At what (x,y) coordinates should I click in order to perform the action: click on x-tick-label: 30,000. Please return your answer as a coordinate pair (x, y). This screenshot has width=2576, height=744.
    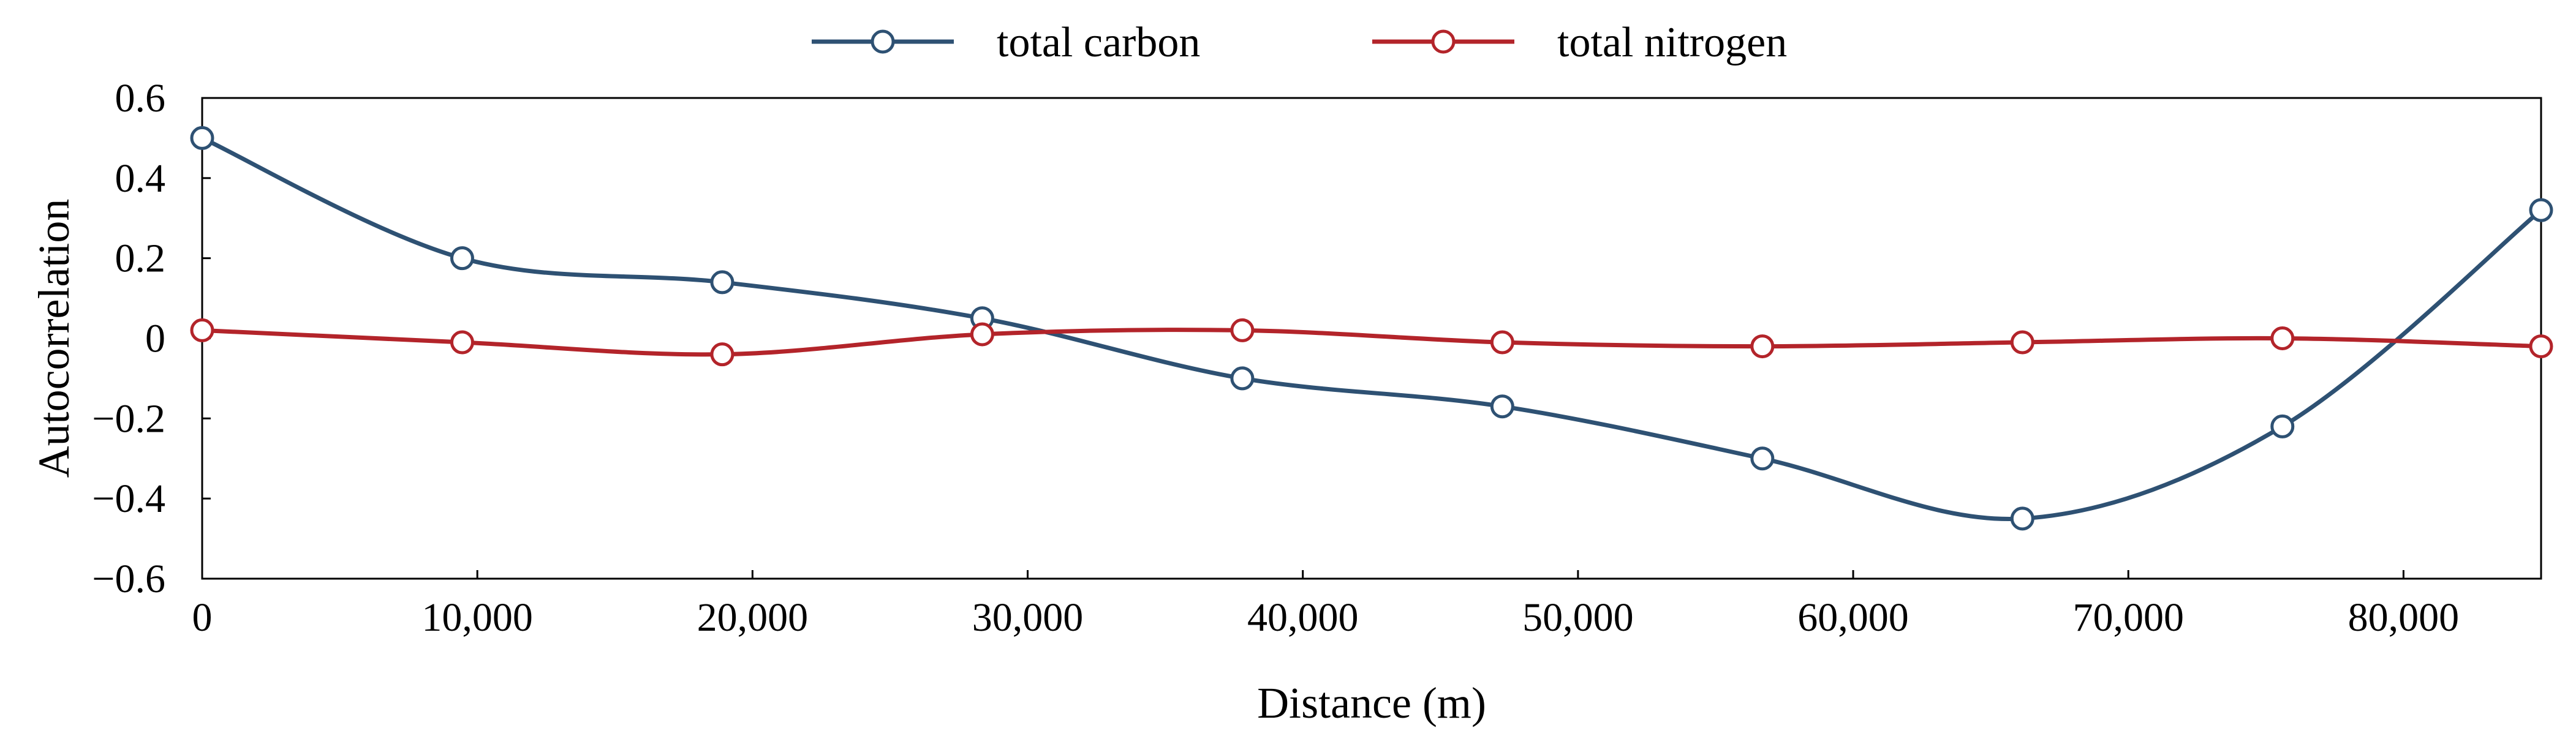
    Looking at the image, I should click on (1028, 617).